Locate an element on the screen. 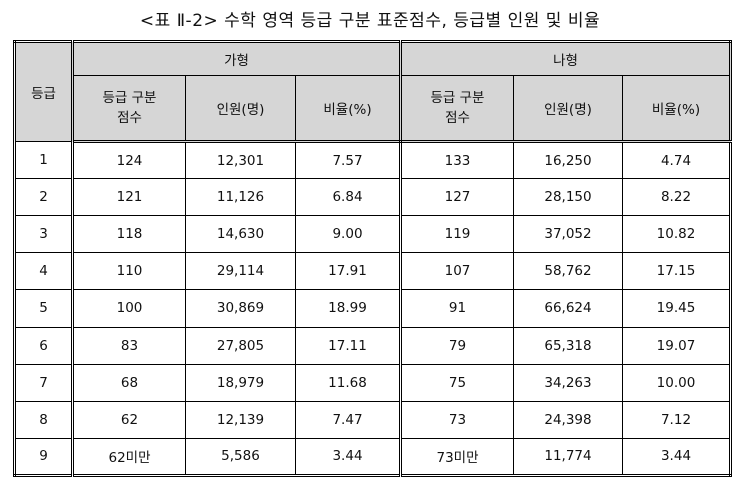  b-ratio-cell: 7.12 is located at coordinates (676, 419).